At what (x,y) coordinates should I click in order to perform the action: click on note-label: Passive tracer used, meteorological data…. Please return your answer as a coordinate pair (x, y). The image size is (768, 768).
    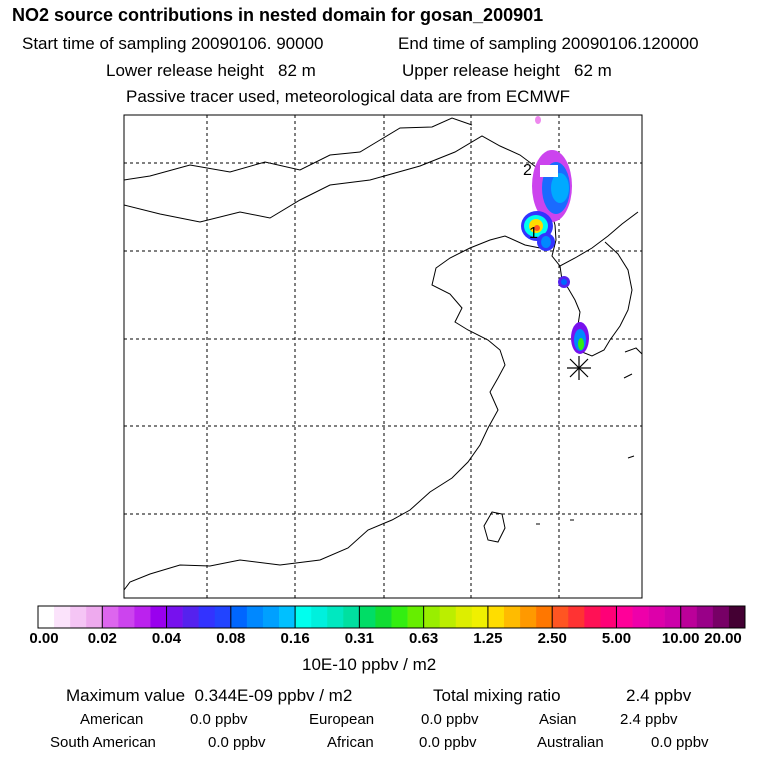
    Looking at the image, I should click on (348, 96).